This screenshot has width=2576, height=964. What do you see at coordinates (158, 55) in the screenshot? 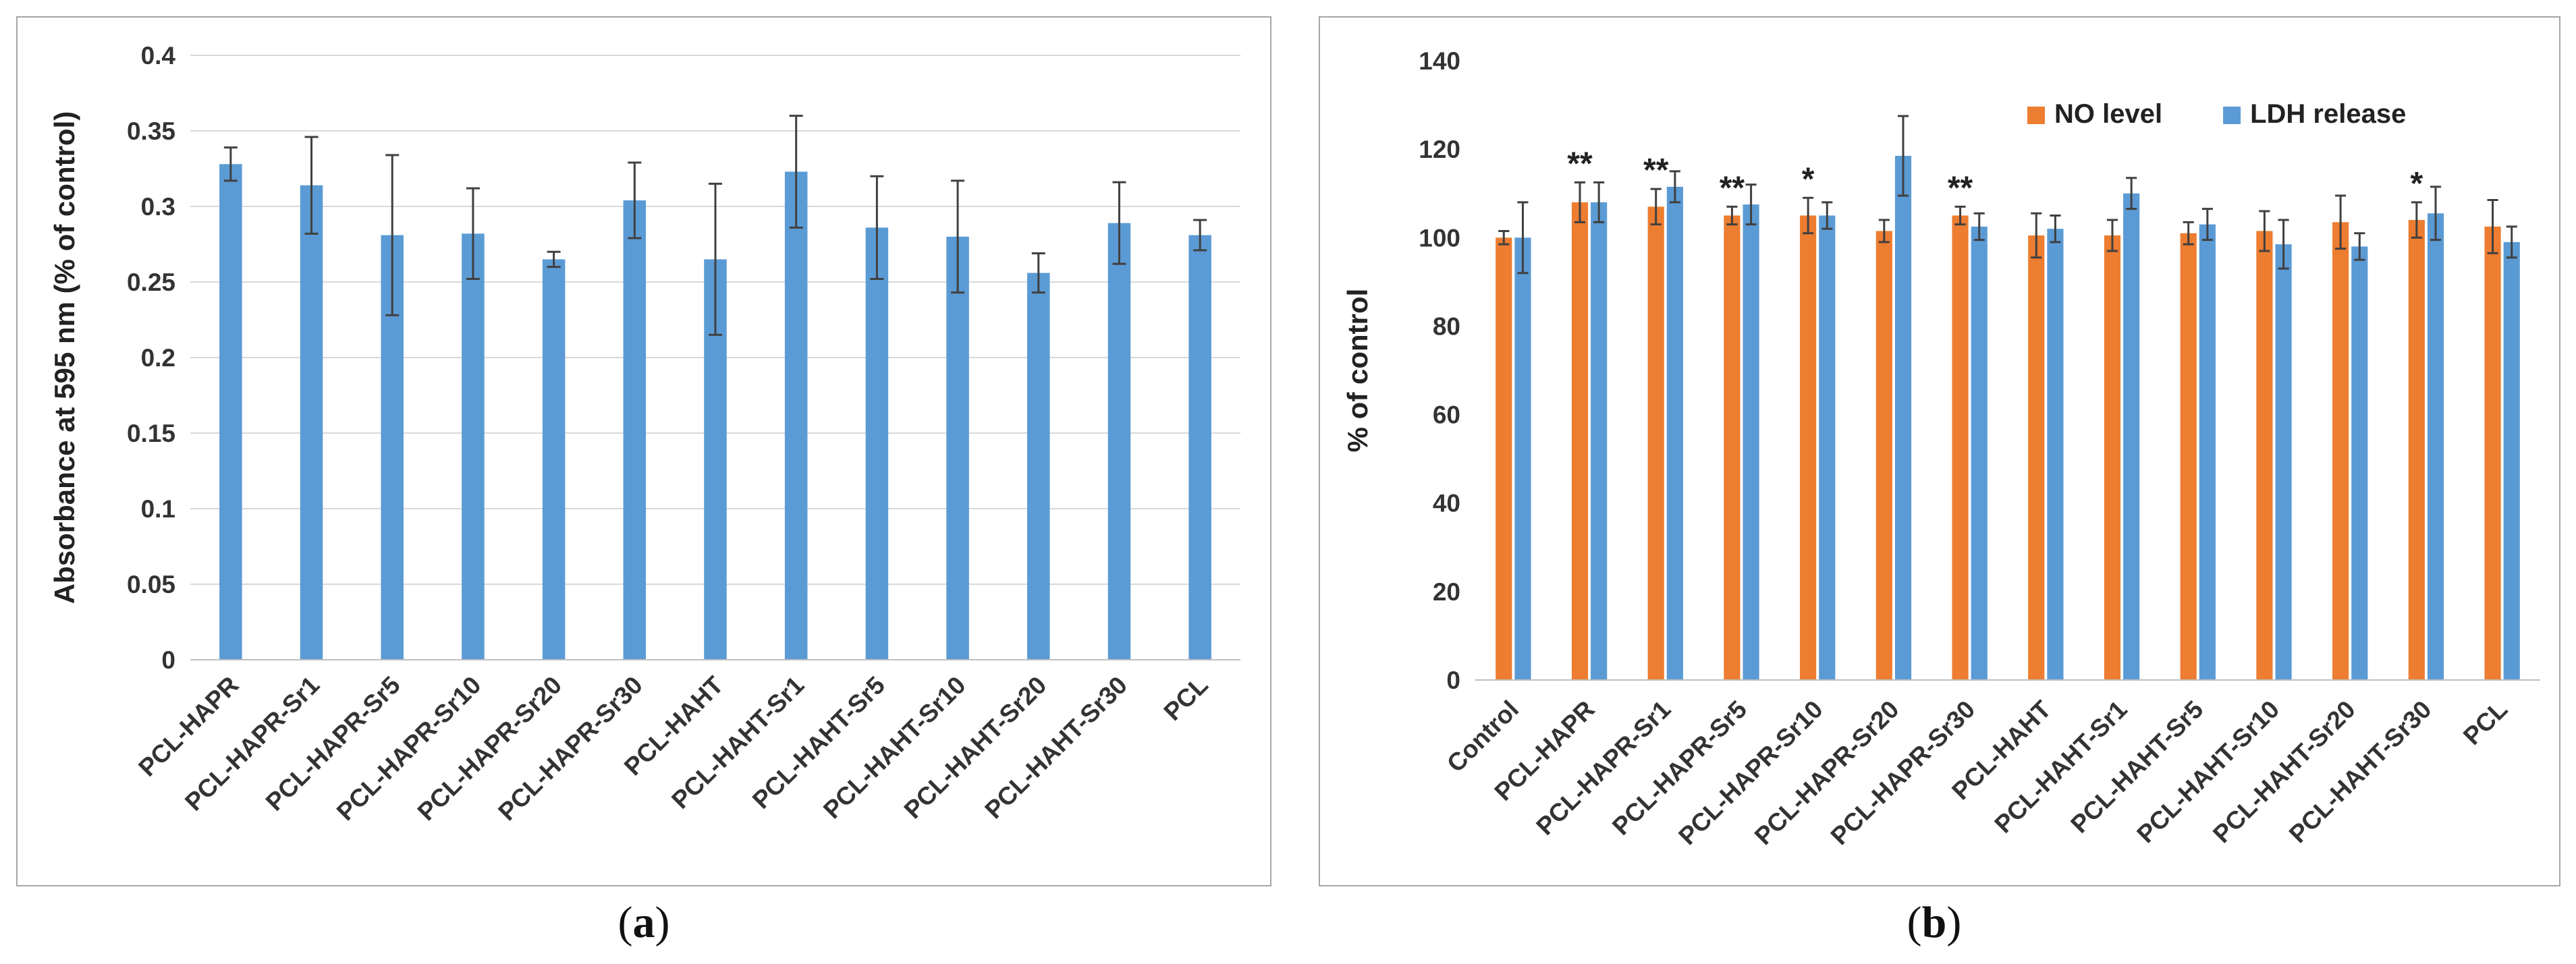
I see `y-tick-label: 0.4` at bounding box center [158, 55].